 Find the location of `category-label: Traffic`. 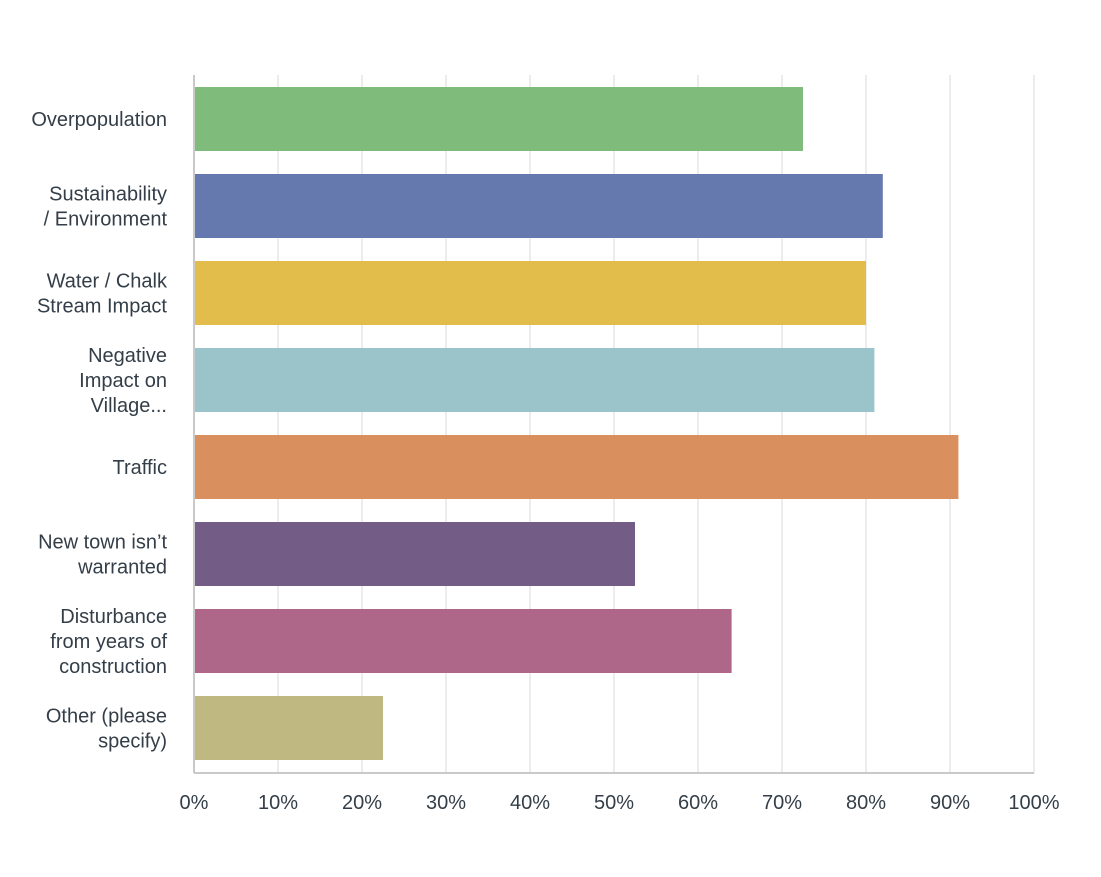

category-label: Traffic is located at coordinates (140, 468).